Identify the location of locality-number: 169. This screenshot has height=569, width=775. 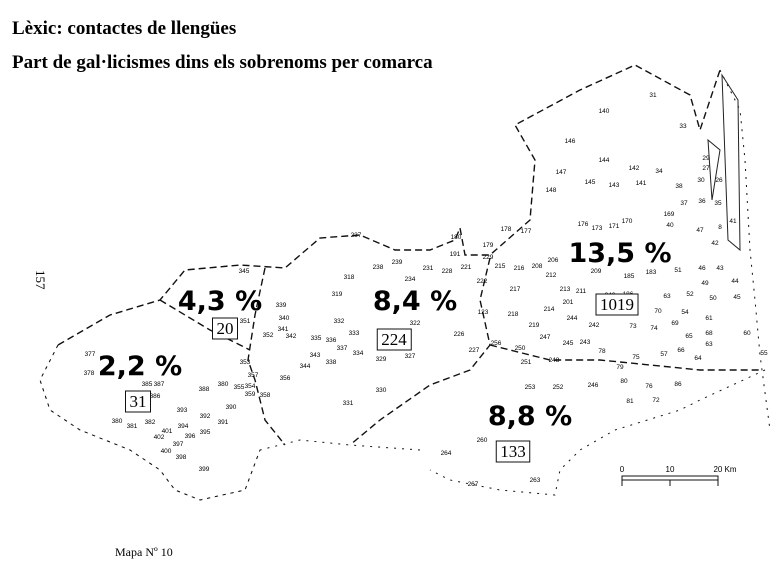
(669, 214).